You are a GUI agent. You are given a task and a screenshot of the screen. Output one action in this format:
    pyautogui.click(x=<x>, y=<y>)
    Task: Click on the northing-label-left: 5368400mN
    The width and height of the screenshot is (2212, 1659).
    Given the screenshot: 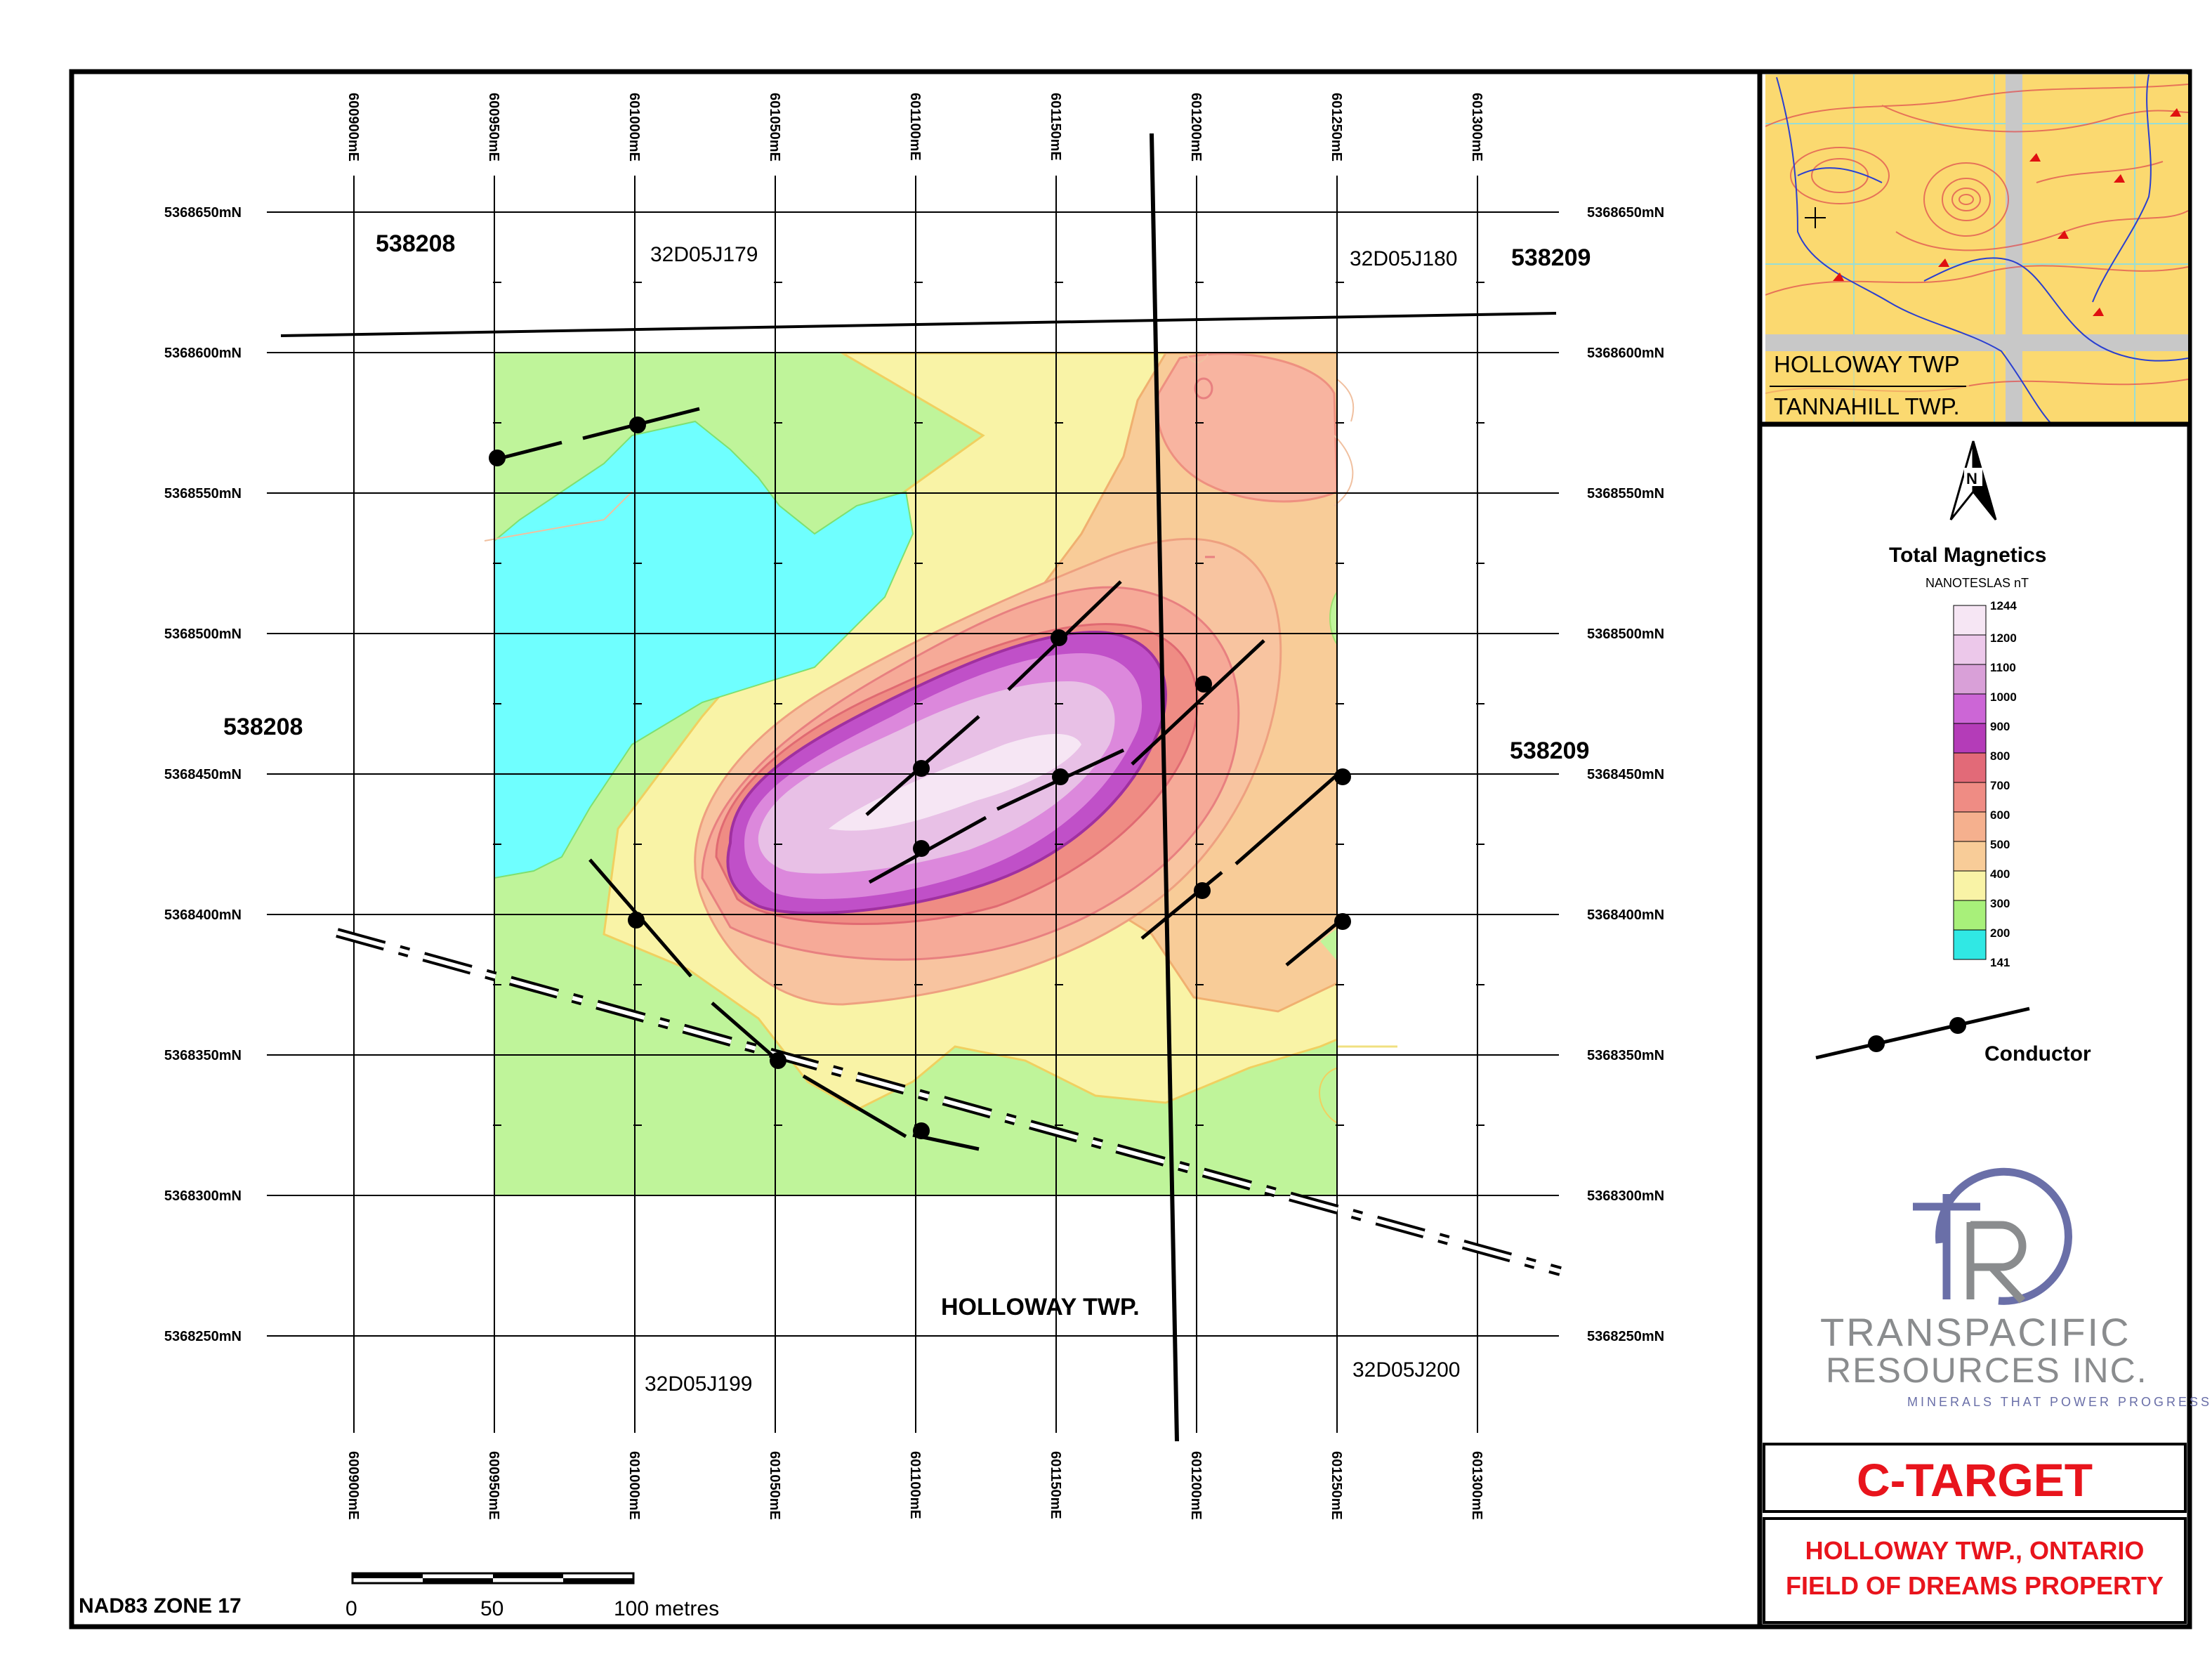 What is the action you would take?
    pyautogui.click(x=203, y=915)
    